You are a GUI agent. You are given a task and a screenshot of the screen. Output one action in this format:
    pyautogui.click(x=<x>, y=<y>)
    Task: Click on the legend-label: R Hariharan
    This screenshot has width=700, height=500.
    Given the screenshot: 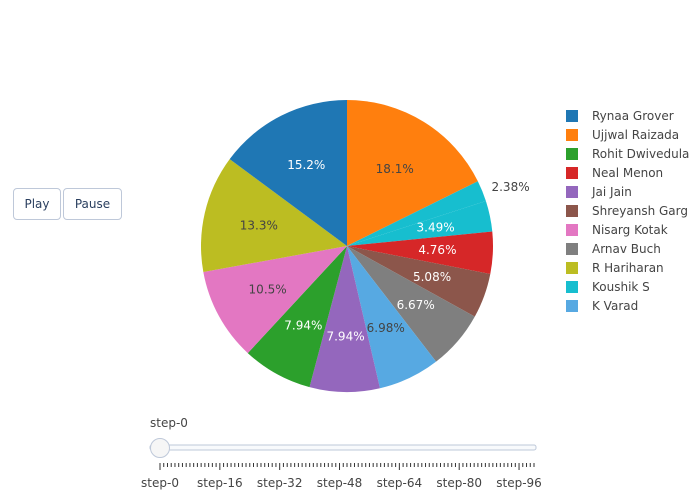 What is the action you would take?
    pyautogui.click(x=628, y=267)
    